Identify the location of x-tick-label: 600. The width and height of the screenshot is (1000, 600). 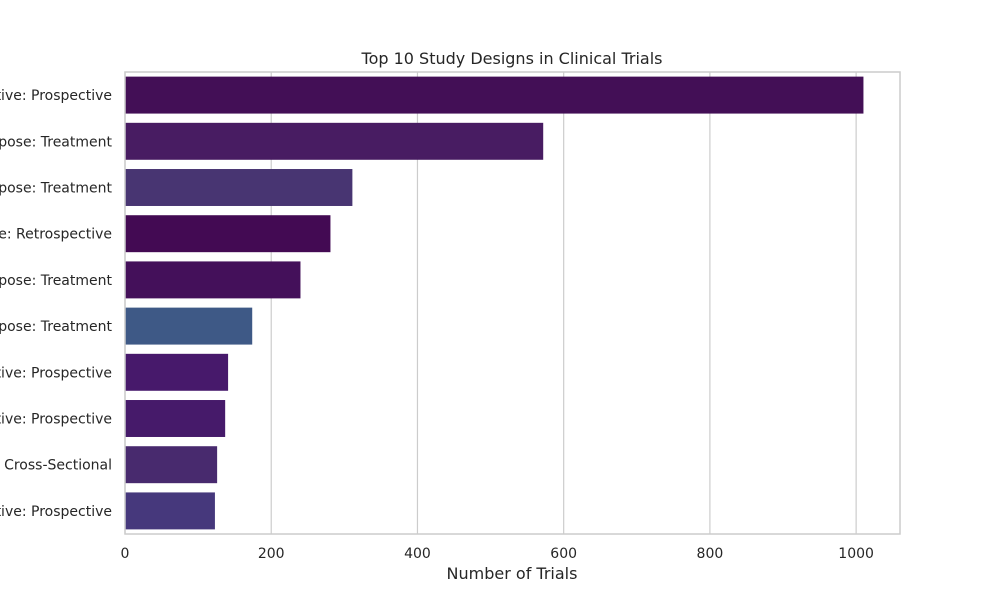
(563, 554).